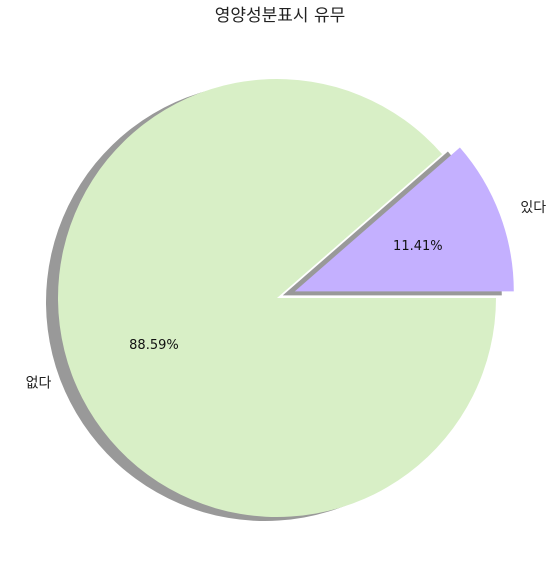 This screenshot has width=560, height=577. What do you see at coordinates (280, 16) in the screenshot?
I see `chart-title: 영양성분표시 유무` at bounding box center [280, 16].